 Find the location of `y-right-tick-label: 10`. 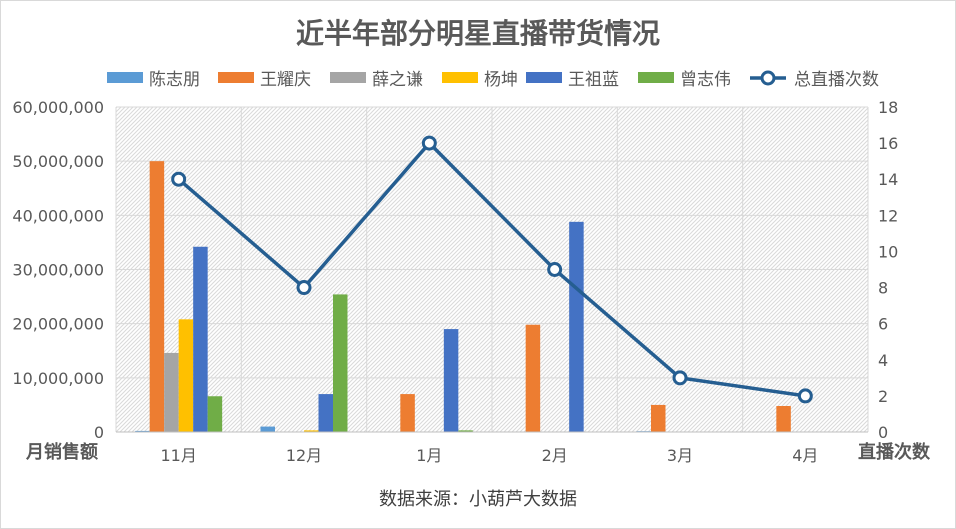

y-right-tick-label: 10 is located at coordinates (888, 251).